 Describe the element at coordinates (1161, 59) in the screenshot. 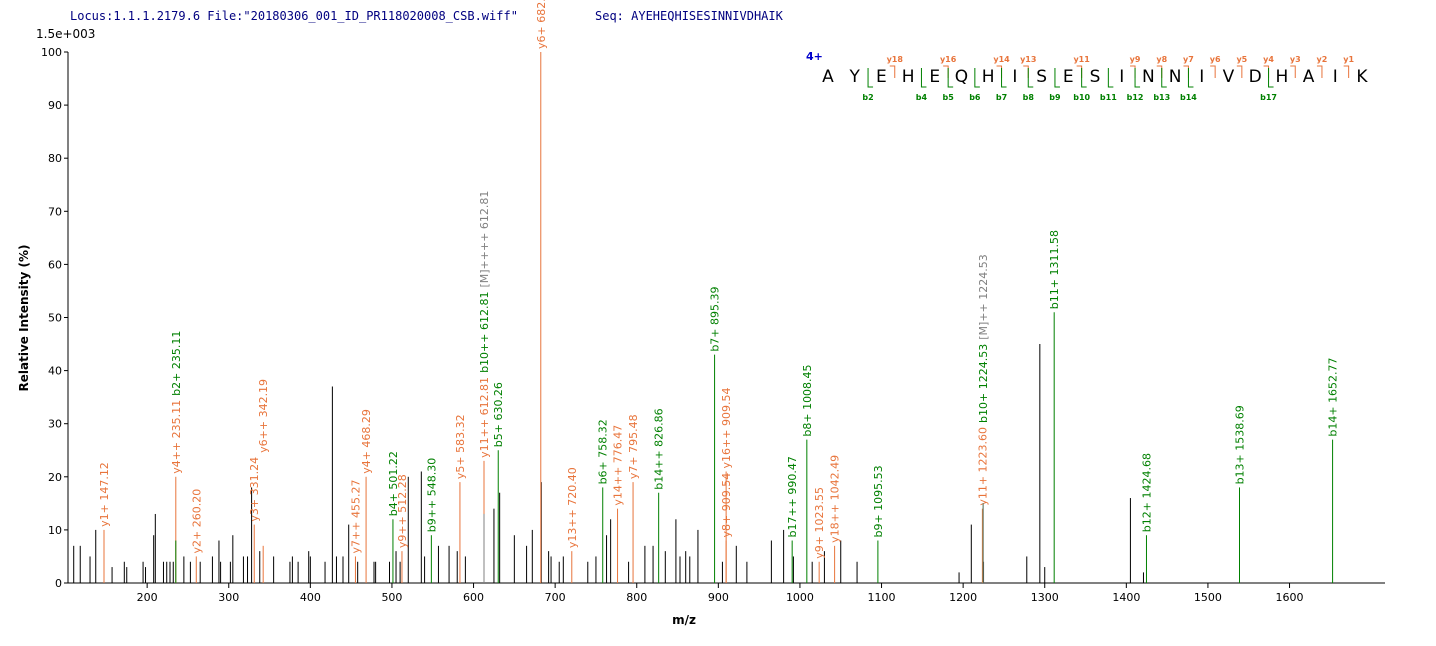

I see `y-ion-label: y8` at that location.